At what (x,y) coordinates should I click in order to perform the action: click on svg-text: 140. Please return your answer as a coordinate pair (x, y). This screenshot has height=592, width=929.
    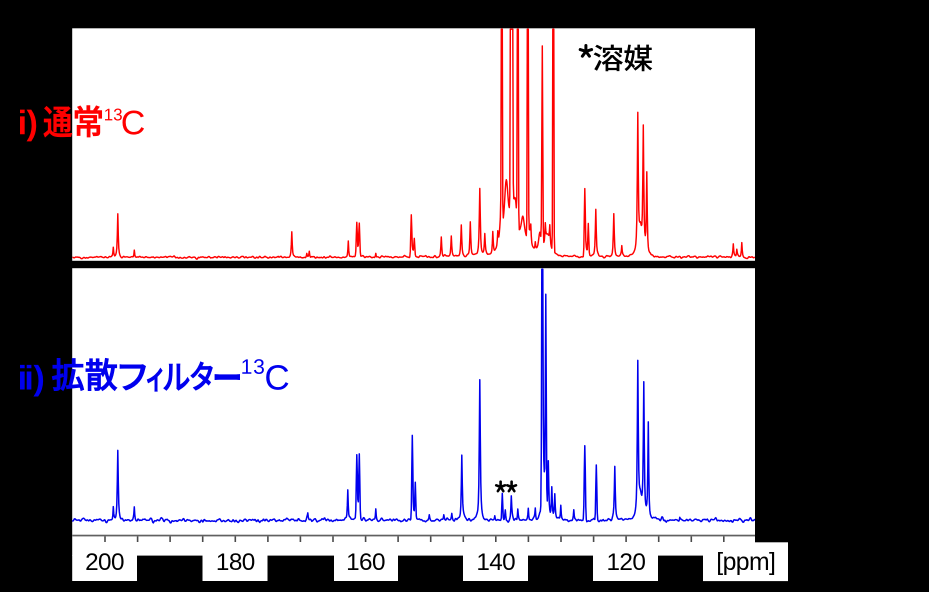
    Looking at the image, I should click on (495, 562).